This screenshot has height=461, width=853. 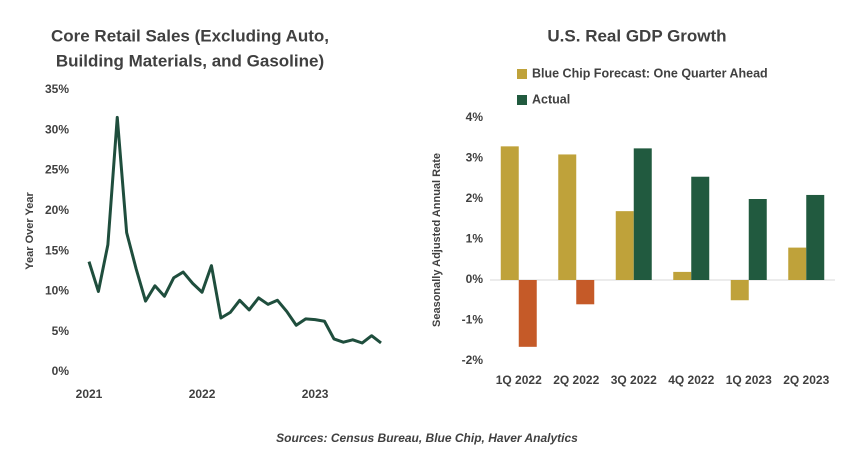 I want to click on chart-title: Building Materials, and Gasoline), so click(x=190, y=60).